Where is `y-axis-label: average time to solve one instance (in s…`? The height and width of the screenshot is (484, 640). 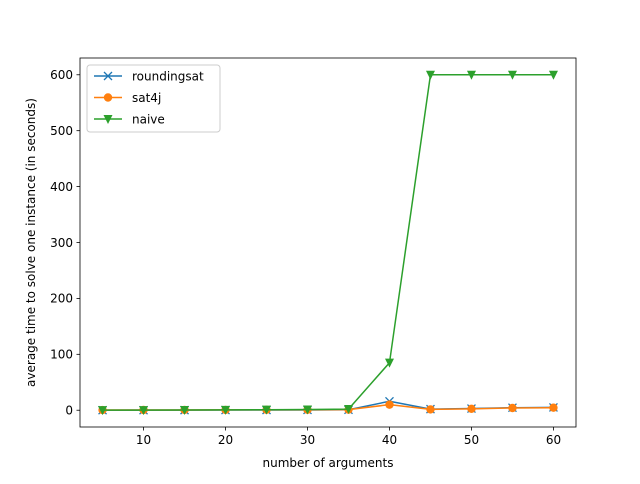
y-axis-label: average time to solve one instance (in s… is located at coordinates (31, 242).